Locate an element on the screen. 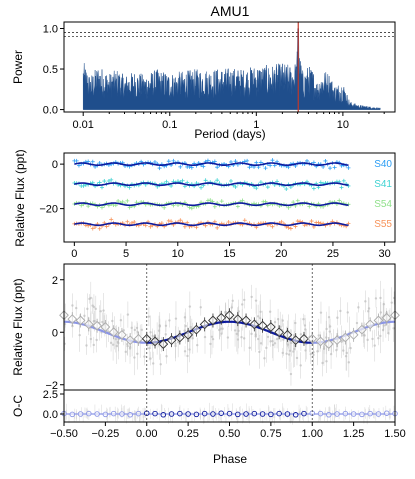 The width and height of the screenshot is (415, 479). sector-label-S40: S40 is located at coordinates (383, 164).